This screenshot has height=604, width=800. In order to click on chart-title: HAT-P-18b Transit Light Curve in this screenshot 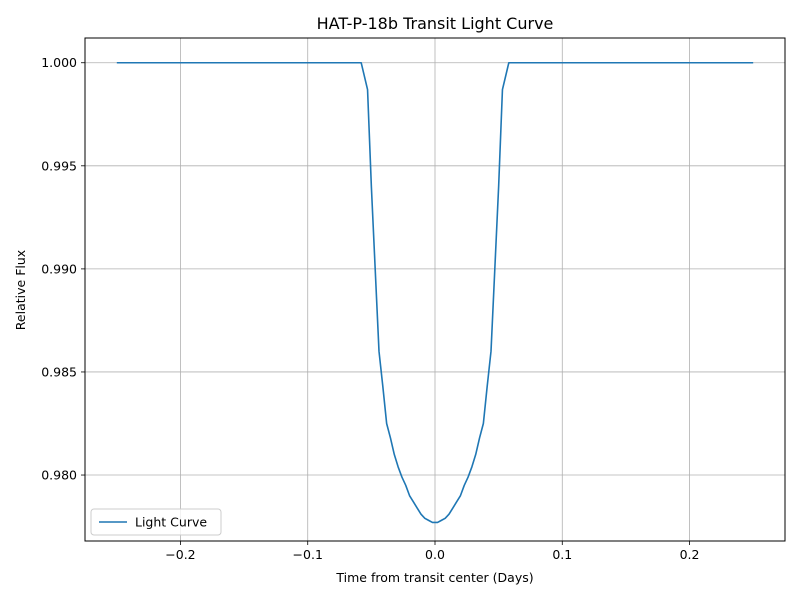, I will do `click(435, 23)`.